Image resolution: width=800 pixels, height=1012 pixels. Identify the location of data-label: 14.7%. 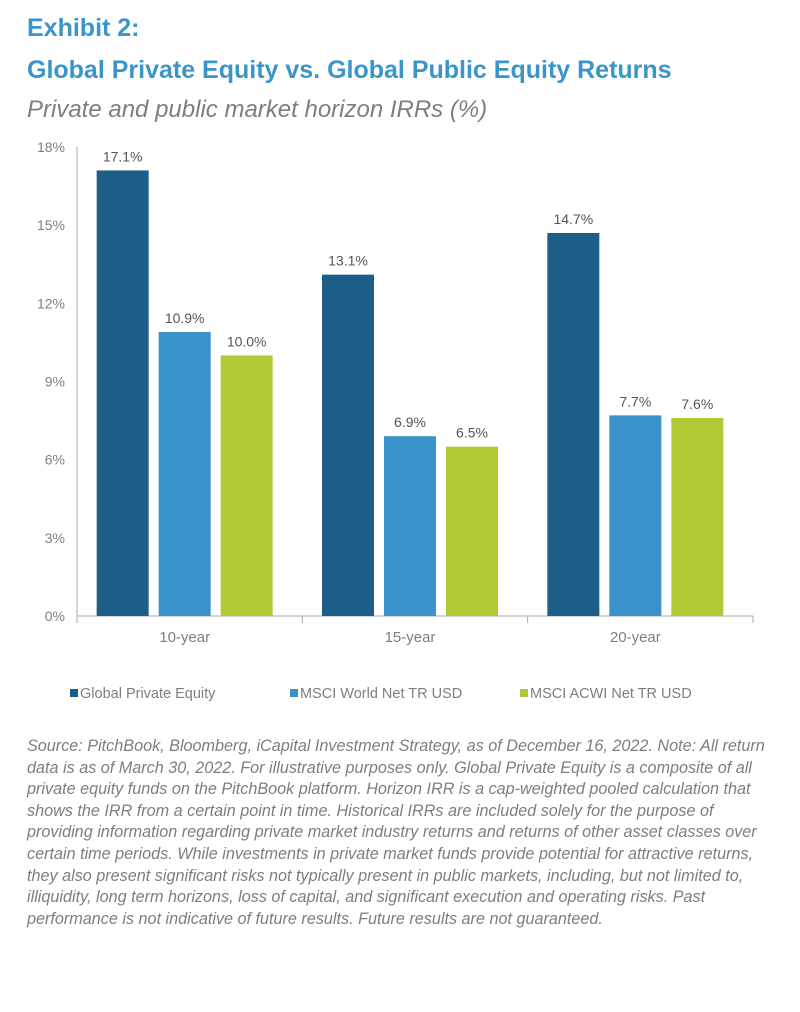
(573, 219).